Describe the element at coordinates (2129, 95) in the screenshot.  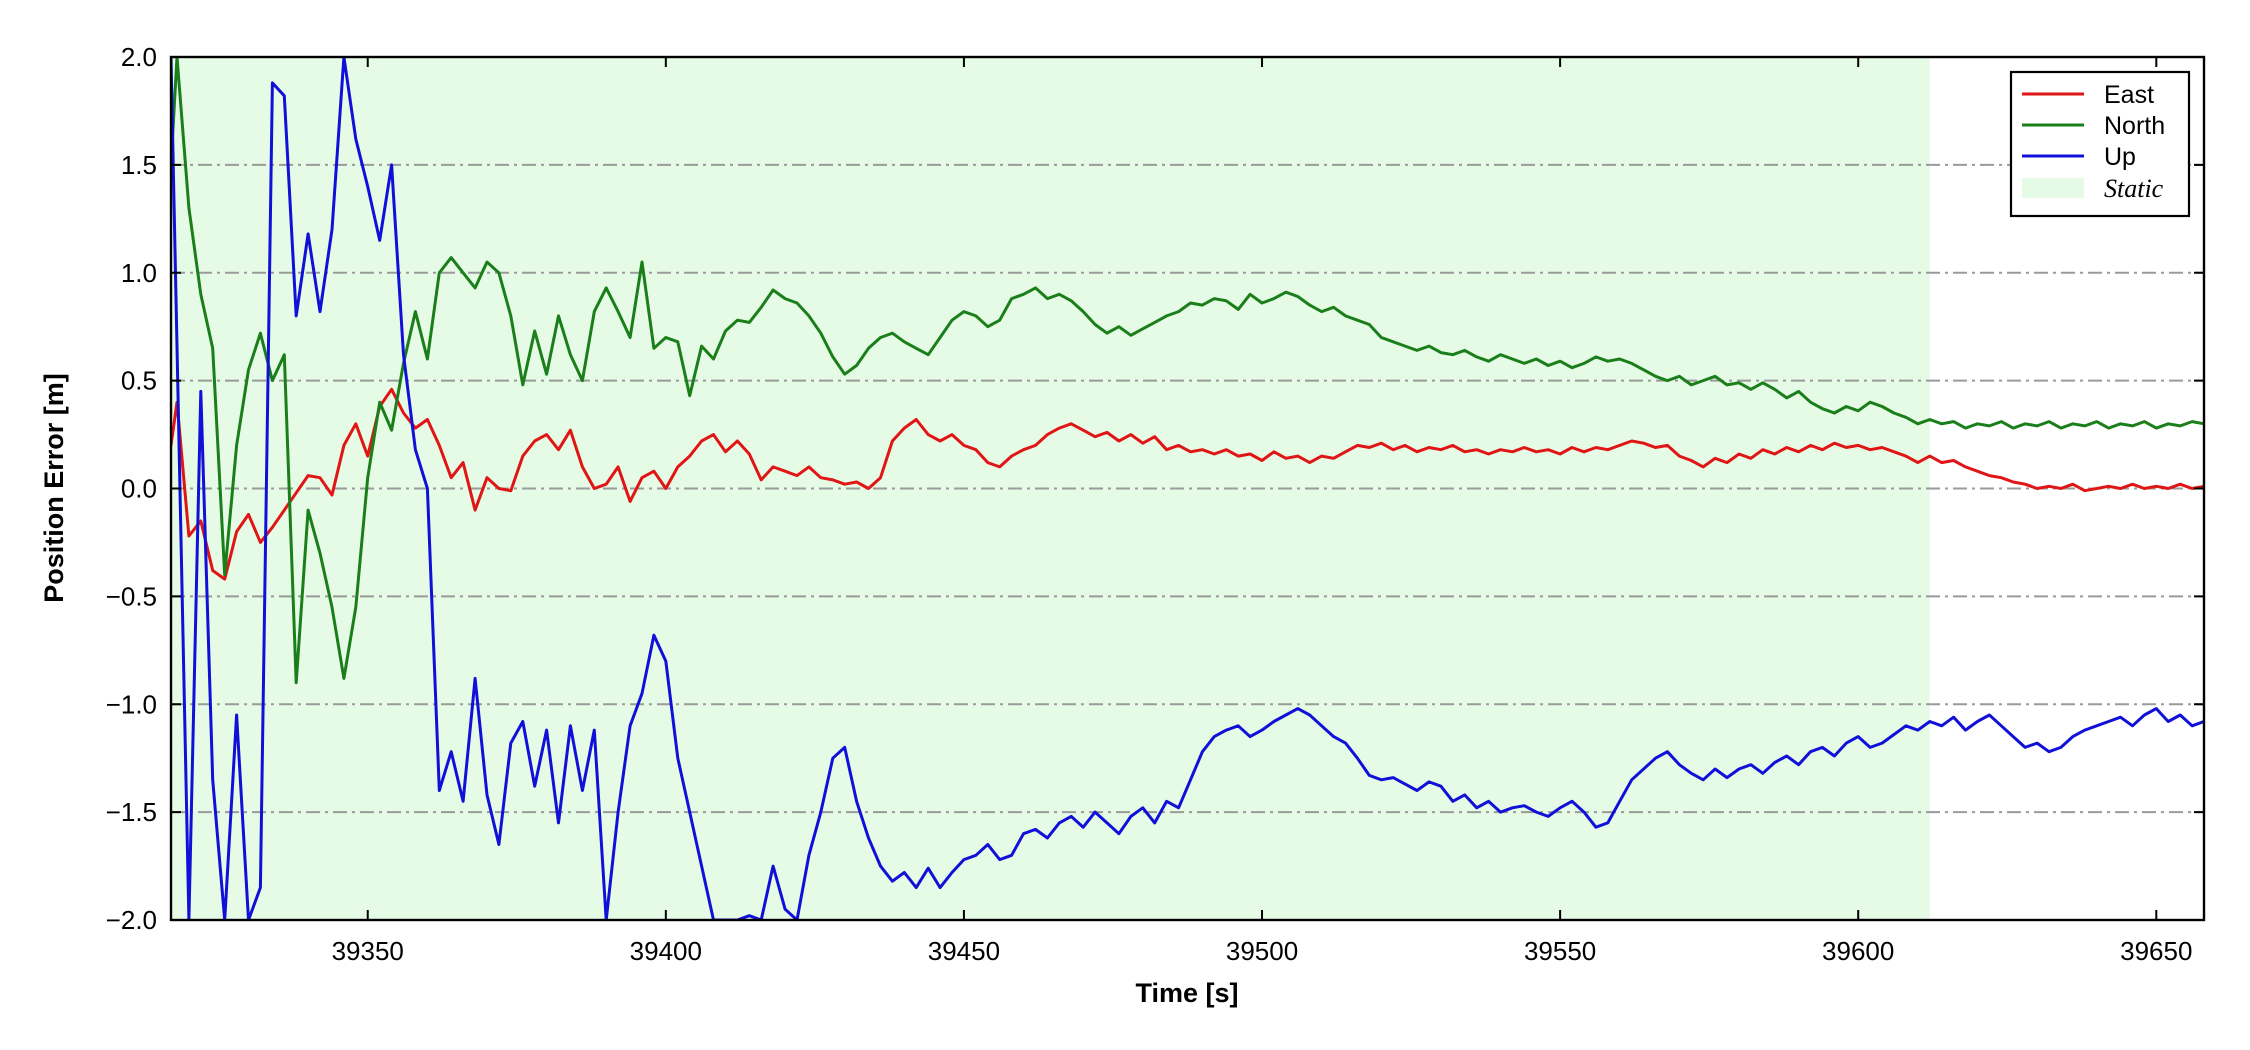
I see `legend-label-east: East` at that location.